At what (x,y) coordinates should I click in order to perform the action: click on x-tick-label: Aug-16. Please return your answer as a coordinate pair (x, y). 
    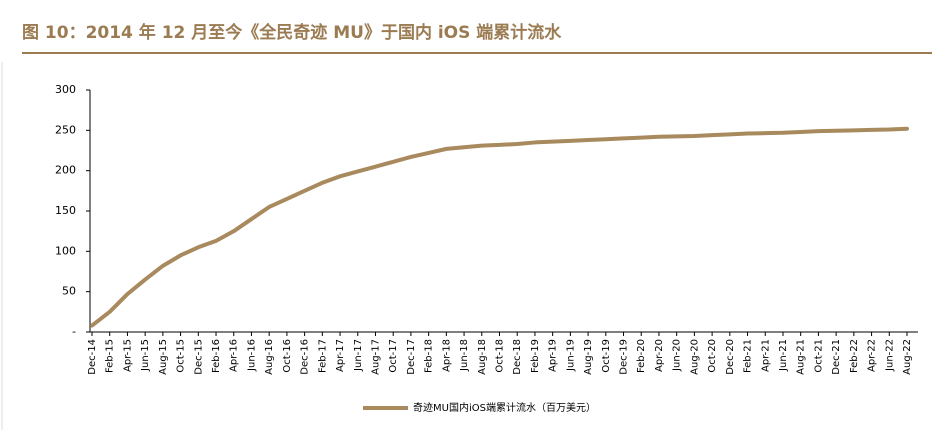
    Looking at the image, I should click on (269, 357).